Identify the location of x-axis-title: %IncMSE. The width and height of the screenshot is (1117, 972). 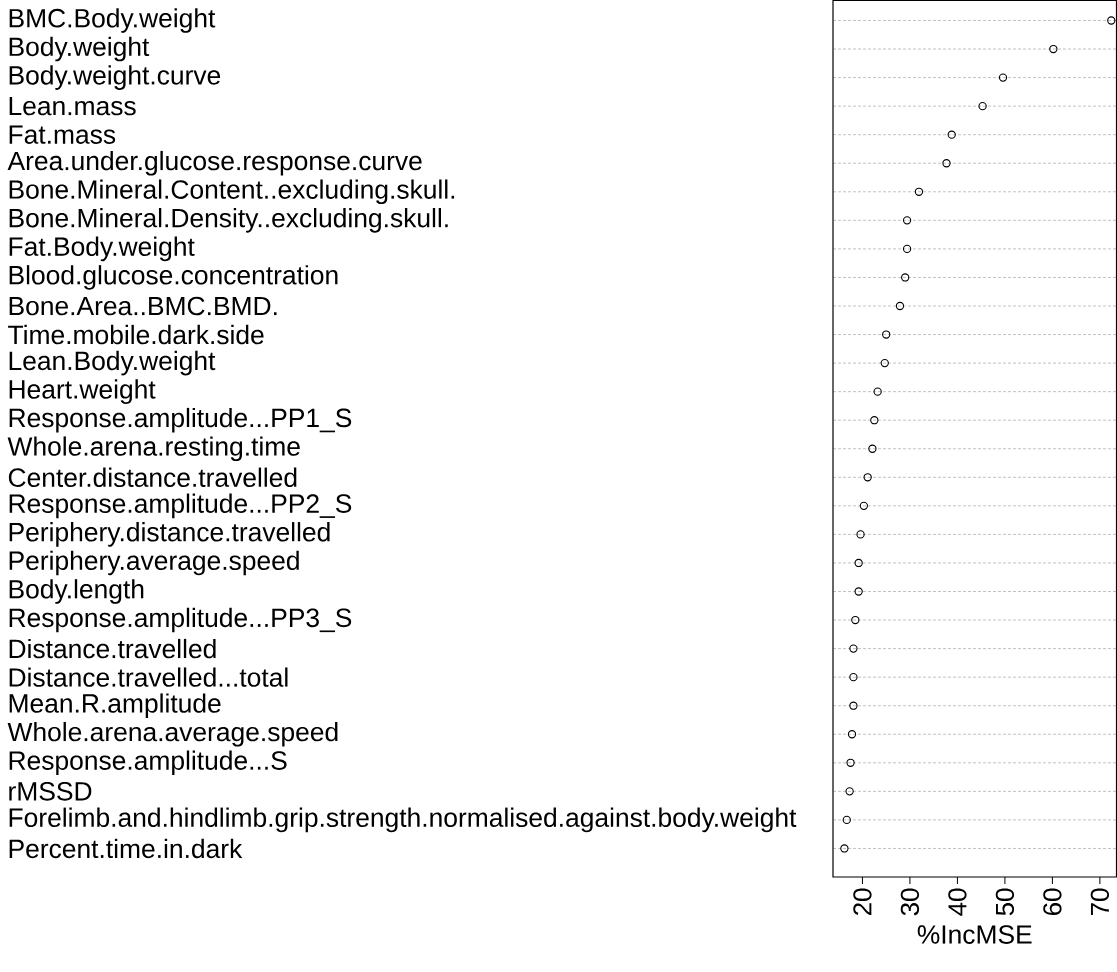
(974, 934).